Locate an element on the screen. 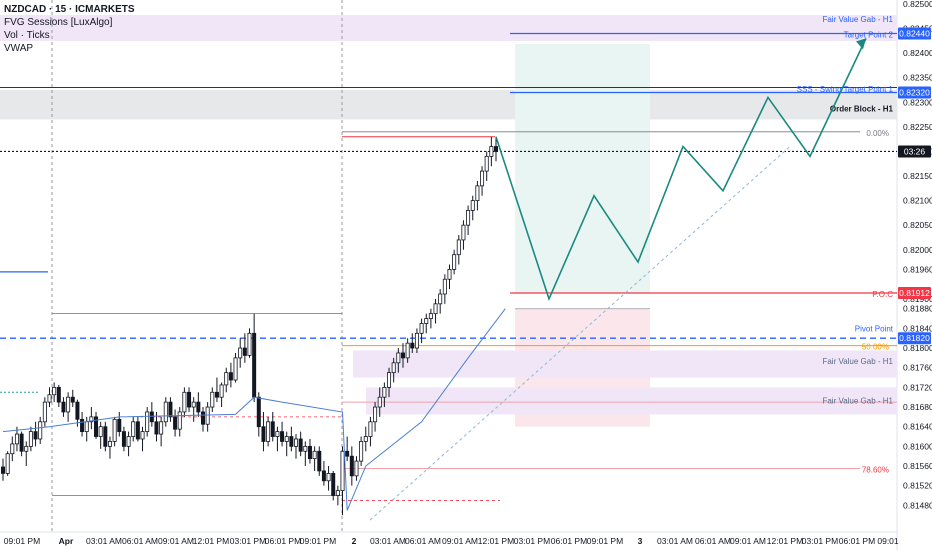 The height and width of the screenshot is (550, 932). price-badge-bg is located at coordinates (914, 33).